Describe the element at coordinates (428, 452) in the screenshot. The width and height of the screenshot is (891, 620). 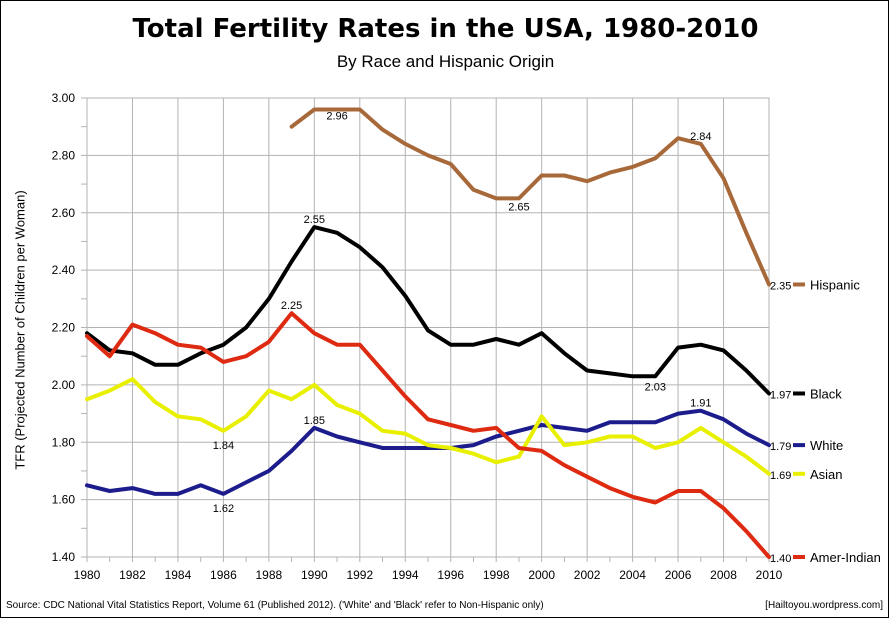
I see `series-line-white` at that location.